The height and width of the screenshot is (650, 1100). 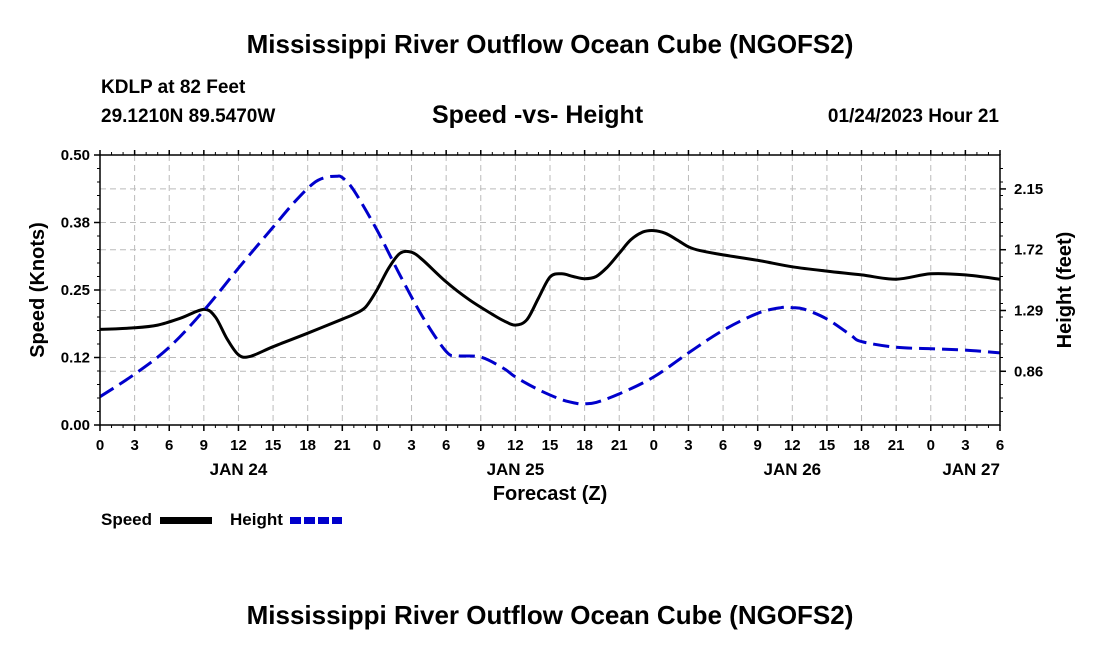 What do you see at coordinates (971, 469) in the screenshot?
I see `x-date-label: JAN 27` at bounding box center [971, 469].